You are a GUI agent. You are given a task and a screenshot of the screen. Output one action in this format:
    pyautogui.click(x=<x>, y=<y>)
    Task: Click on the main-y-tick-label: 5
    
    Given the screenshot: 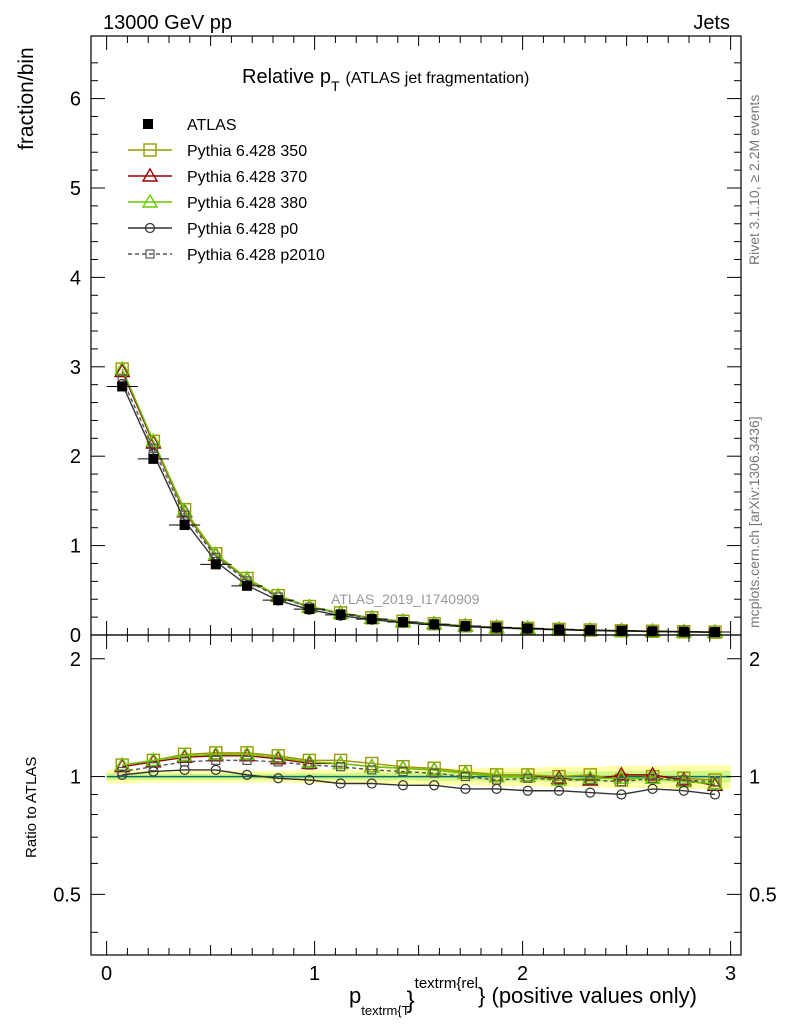 What is the action you would take?
    pyautogui.click(x=75, y=189)
    